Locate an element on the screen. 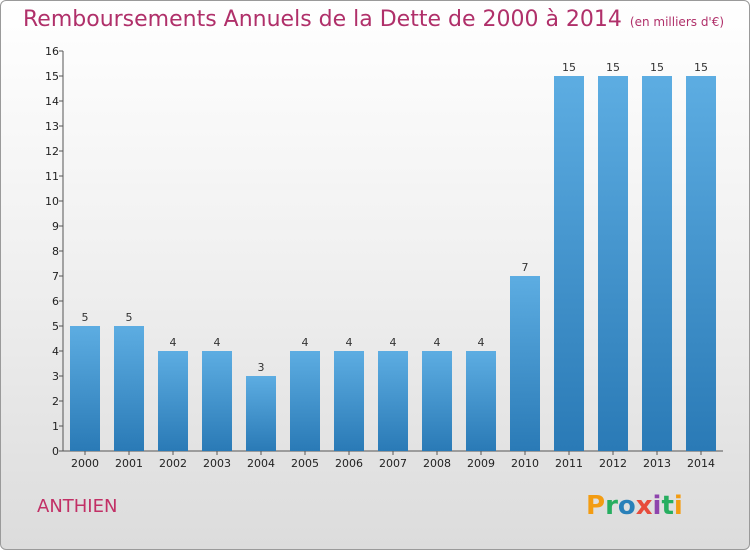  logo-letter: P is located at coordinates (596, 506).